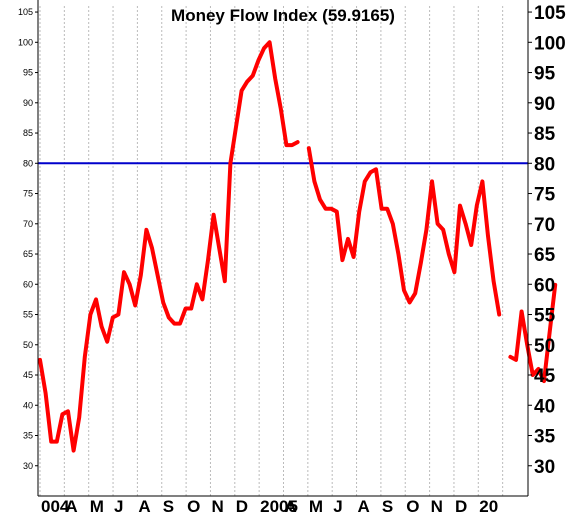  Describe the element at coordinates (544, 104) in the screenshot. I see `y-tick-label-right: 90` at that location.